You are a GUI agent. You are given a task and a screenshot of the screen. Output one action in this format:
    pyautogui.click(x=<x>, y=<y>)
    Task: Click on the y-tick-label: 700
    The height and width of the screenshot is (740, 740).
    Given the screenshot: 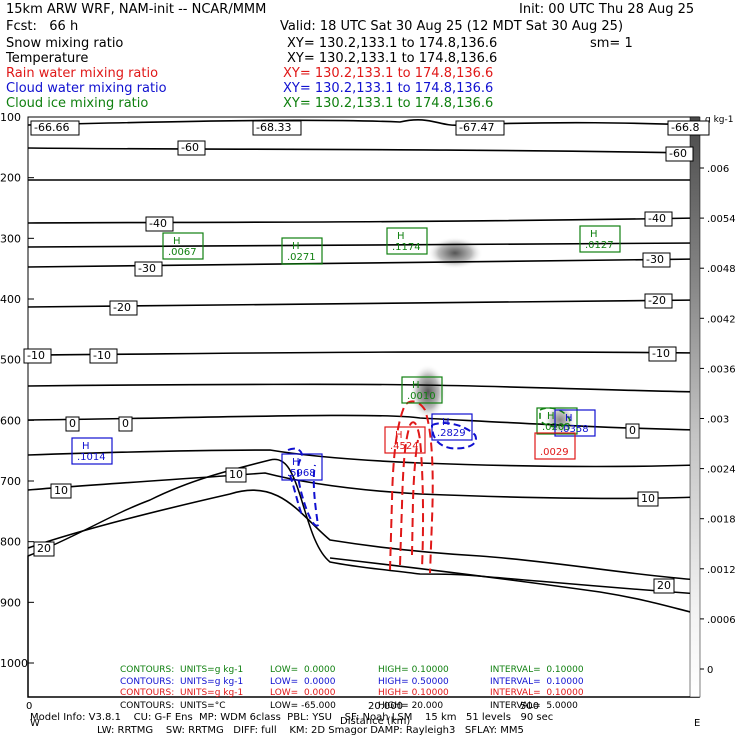 What is the action you would take?
    pyautogui.click(x=10, y=481)
    